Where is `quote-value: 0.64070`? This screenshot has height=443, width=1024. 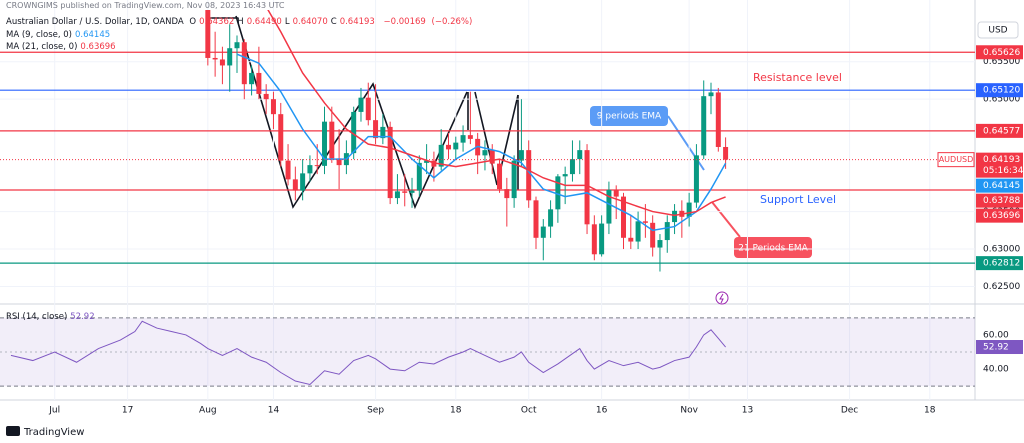
quote-value: 0.64070 is located at coordinates (310, 22).